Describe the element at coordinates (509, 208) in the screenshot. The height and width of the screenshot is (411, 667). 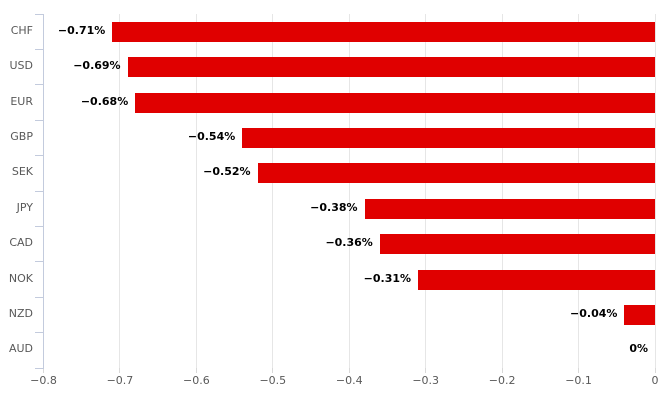
I see `bar-jpy` at that location.